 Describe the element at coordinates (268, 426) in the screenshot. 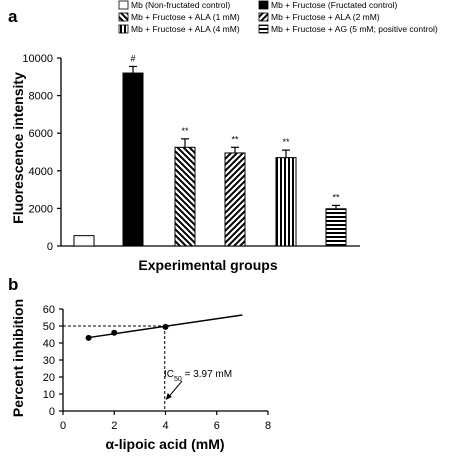

I see `x-tick-label: 8` at that location.